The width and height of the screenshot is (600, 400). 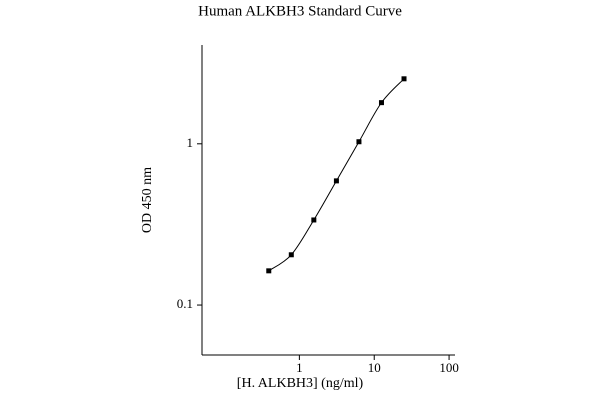 What do you see at coordinates (374, 367) in the screenshot?
I see `x-tick-label: 10` at bounding box center [374, 367].